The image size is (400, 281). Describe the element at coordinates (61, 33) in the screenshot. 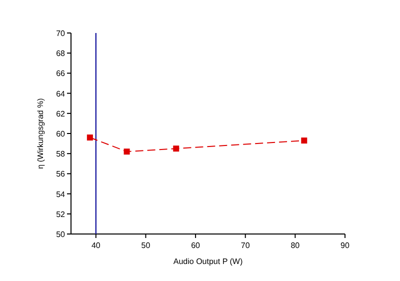

I see `y-tick-label: 70` at that location.